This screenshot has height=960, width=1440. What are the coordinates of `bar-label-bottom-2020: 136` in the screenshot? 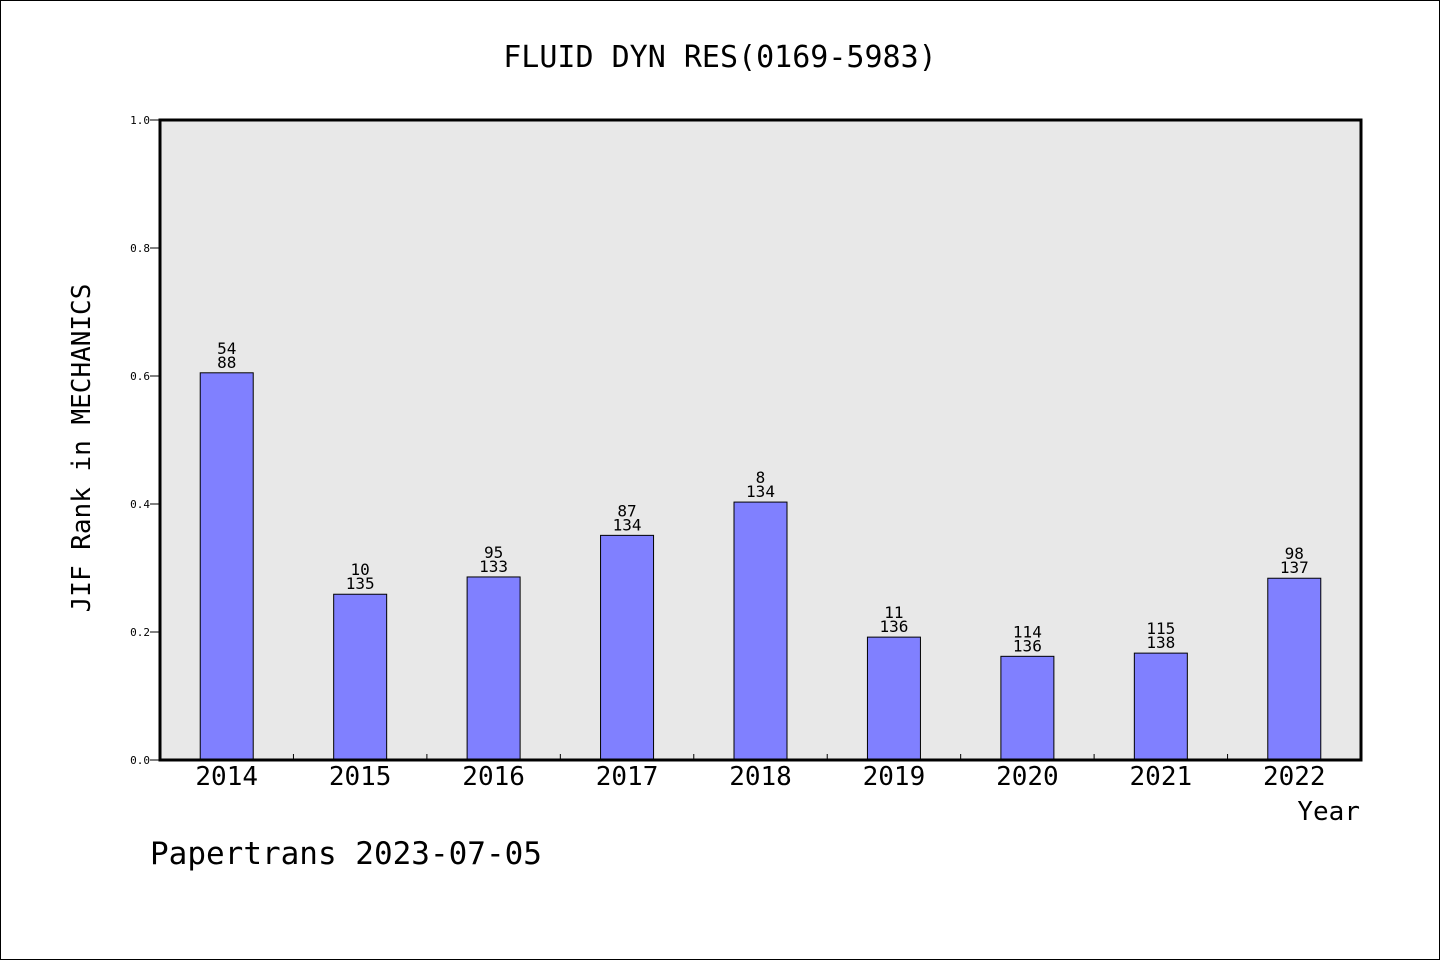 It's located at (1027, 645).